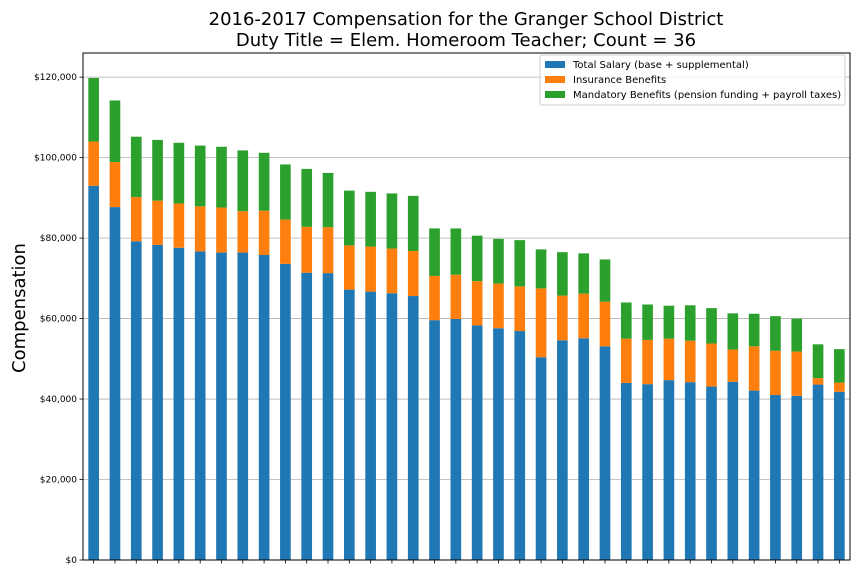  I want to click on y-axis-label: Compensation, so click(19, 308).